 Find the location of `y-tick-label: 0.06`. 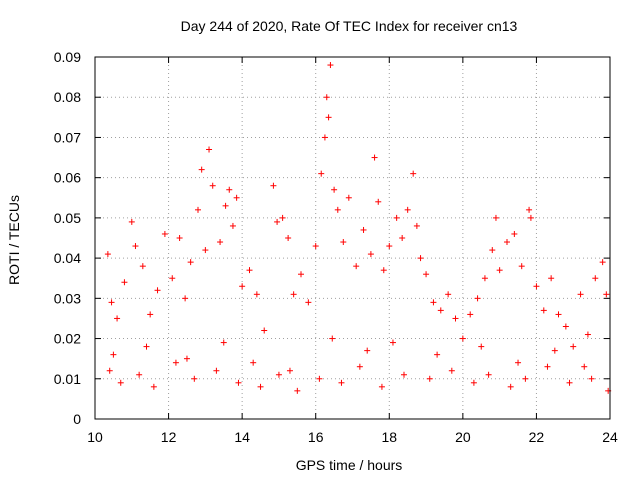

y-tick-label: 0.06 is located at coordinates (67, 178).